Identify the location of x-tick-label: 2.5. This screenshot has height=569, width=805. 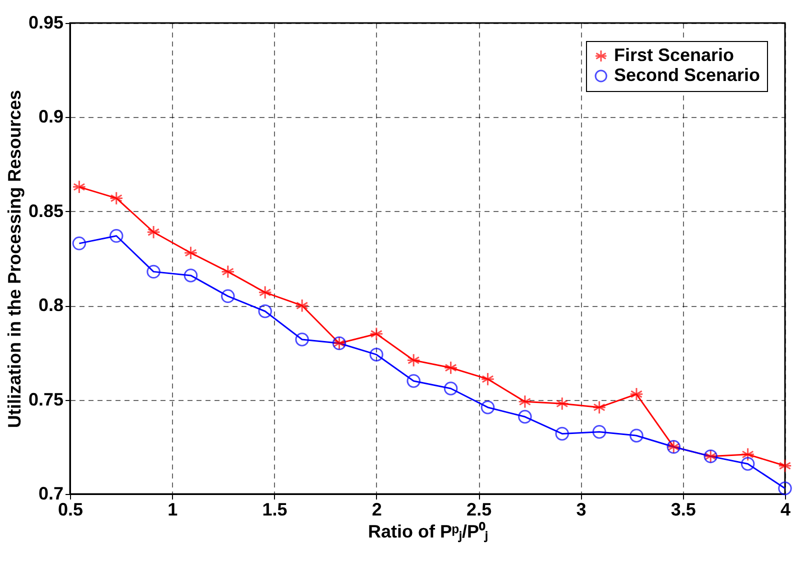
(479, 510).